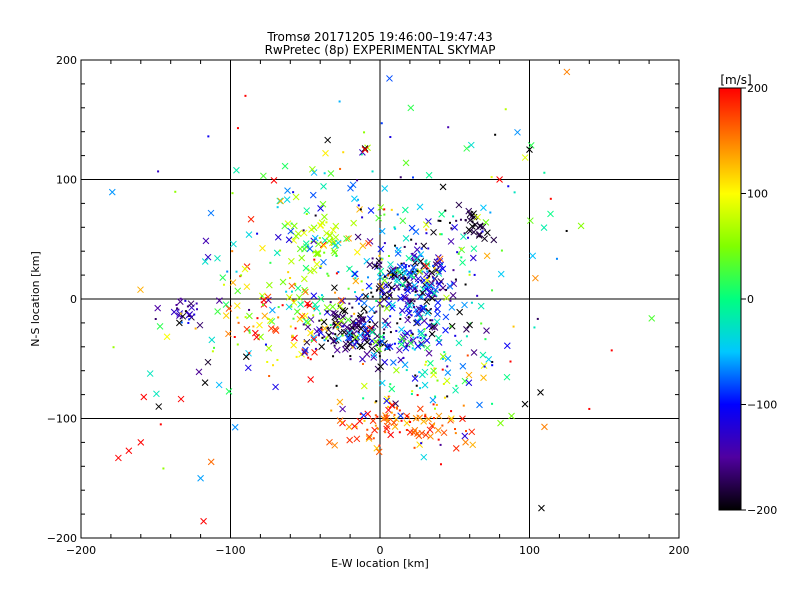  Describe the element at coordinates (757, 88) in the screenshot. I see `colorbar-tick-label: 200` at that location.